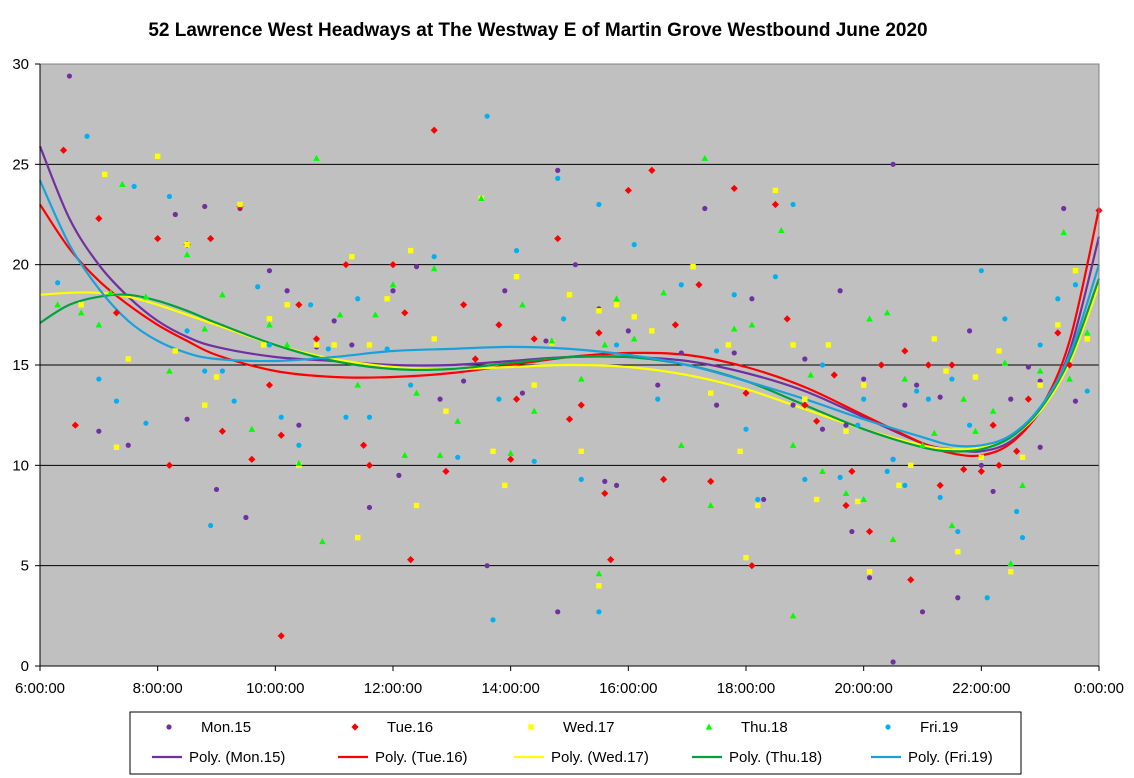 The width and height of the screenshot is (1134, 778). What do you see at coordinates (510, 688) in the screenshot?
I see `x-tick-label: 14:00:00` at bounding box center [510, 688].